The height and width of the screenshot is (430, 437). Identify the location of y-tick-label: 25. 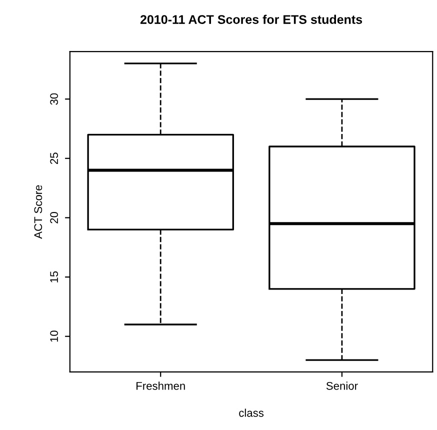
(54, 158).